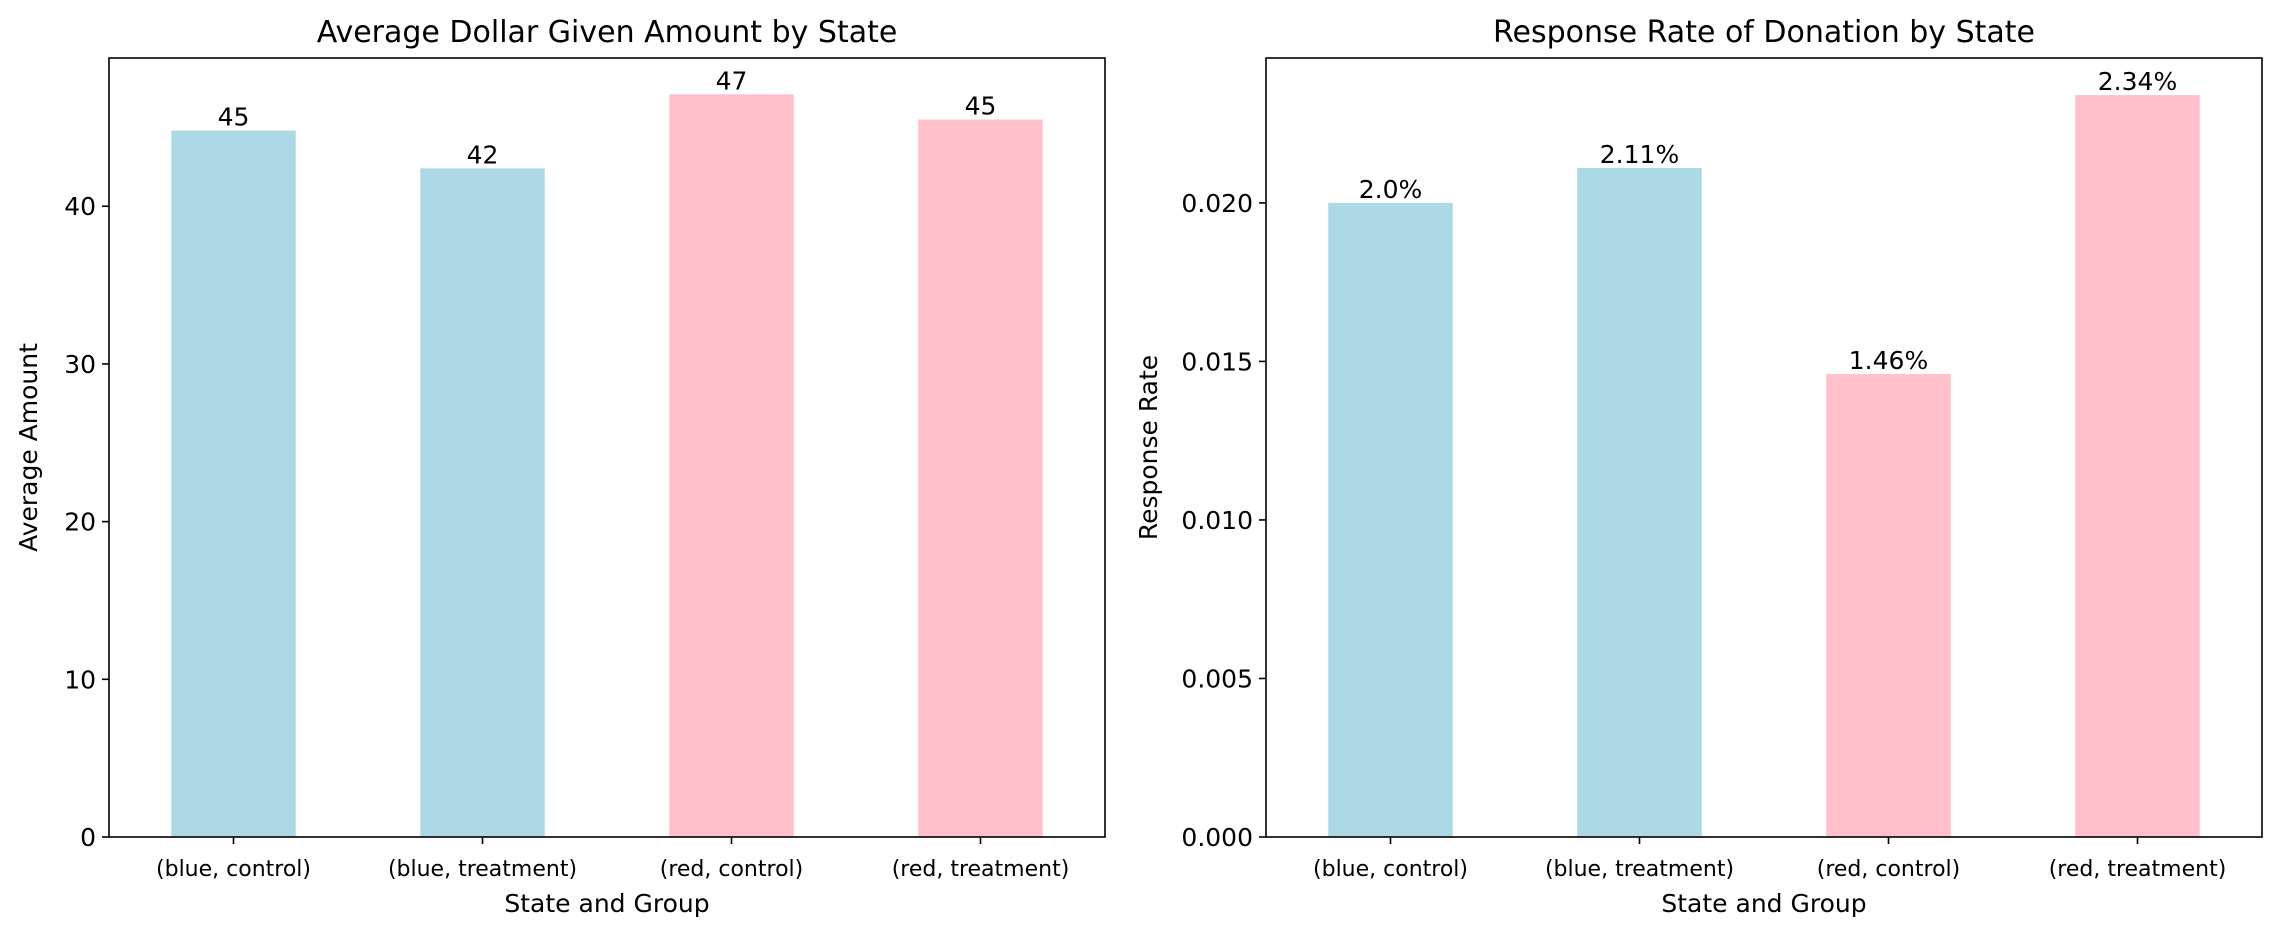 This screenshot has width=2282, height=941. What do you see at coordinates (1148, 447) in the screenshot?
I see `y-axis-label: Response Rate` at bounding box center [1148, 447].